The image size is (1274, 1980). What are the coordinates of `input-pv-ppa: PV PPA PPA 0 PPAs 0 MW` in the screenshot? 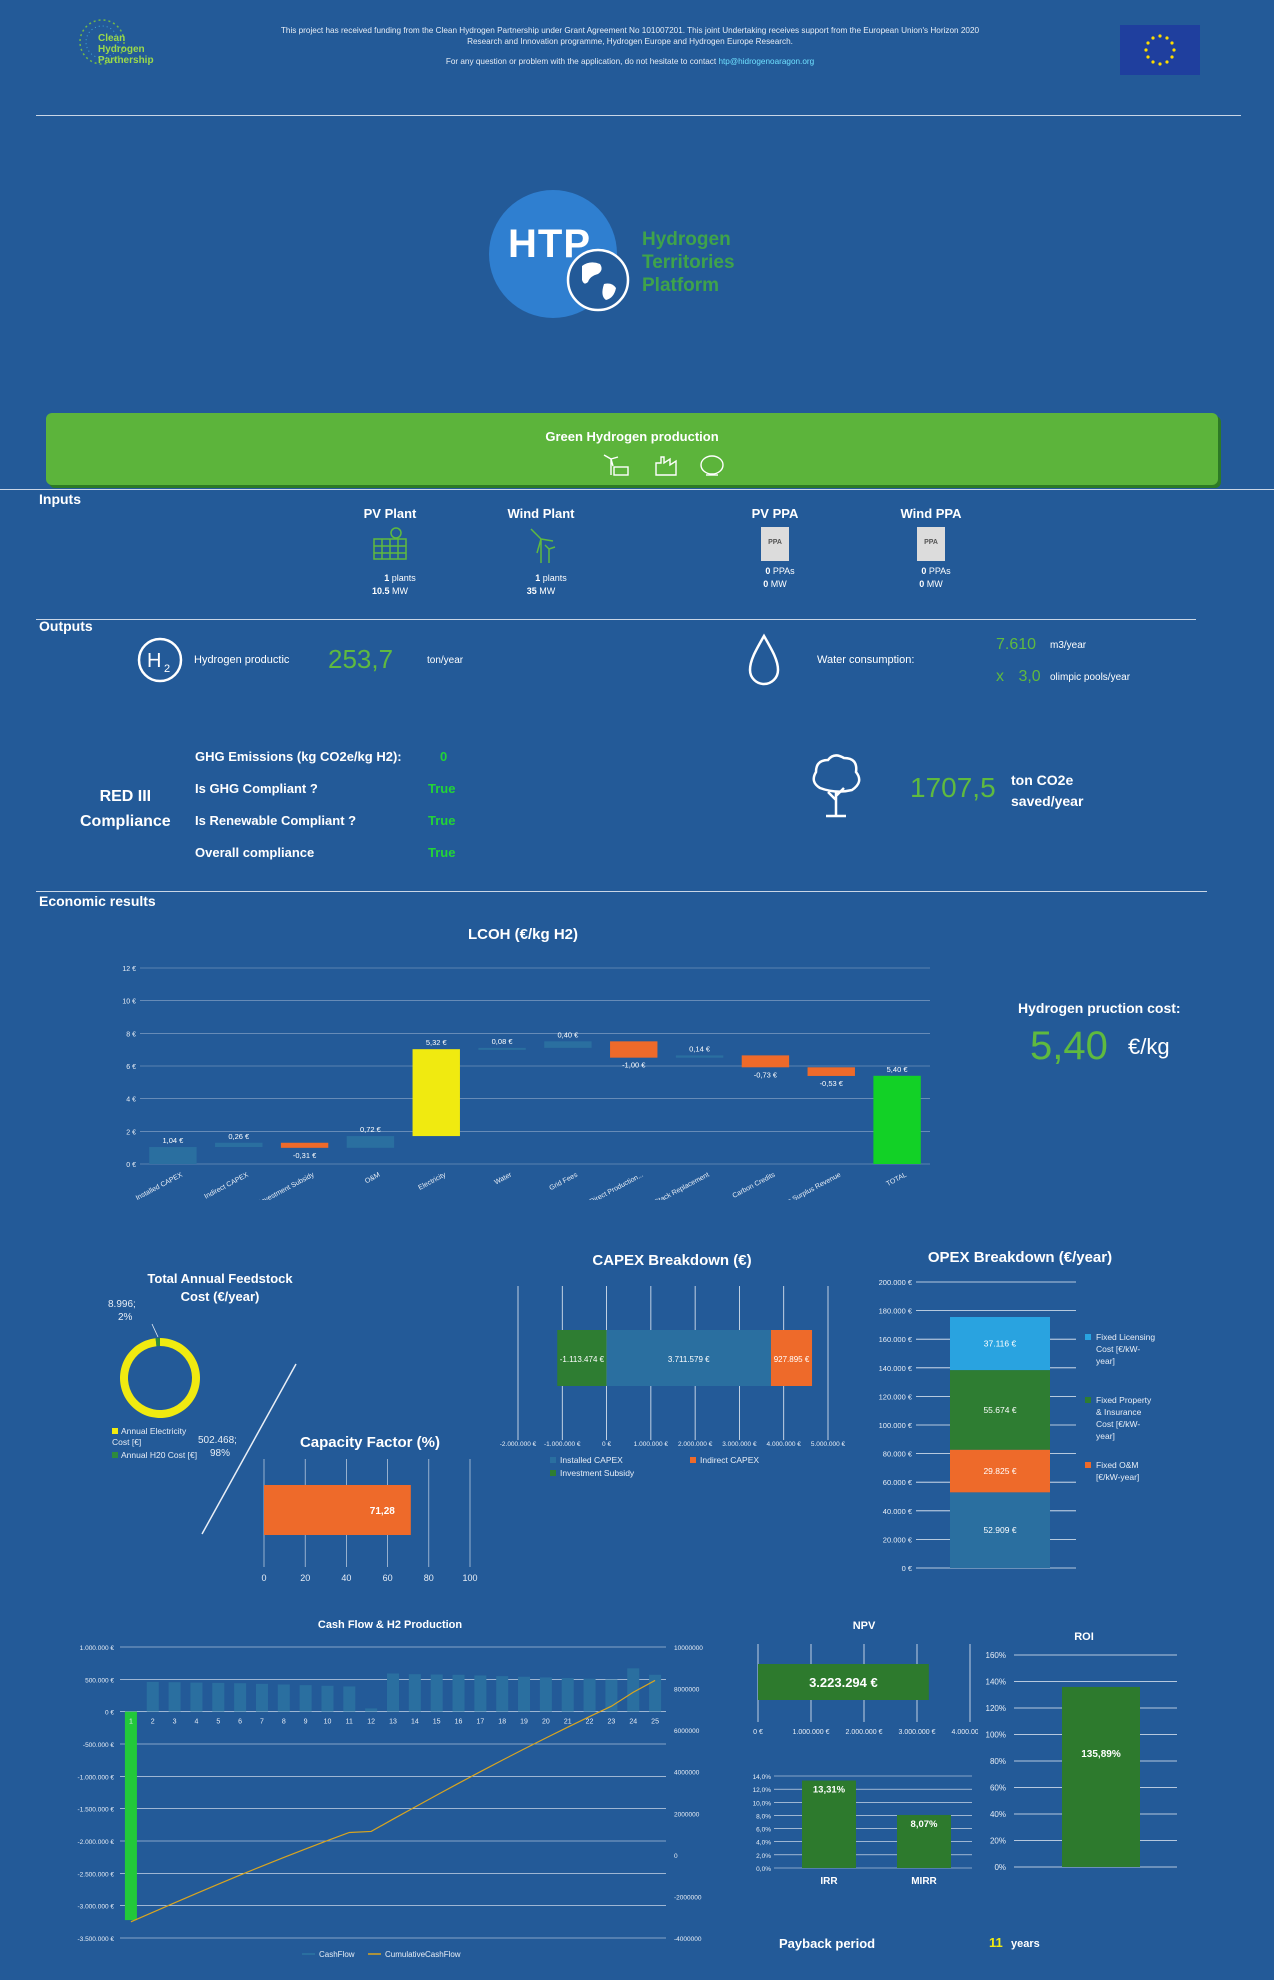 It's located at (775, 556).